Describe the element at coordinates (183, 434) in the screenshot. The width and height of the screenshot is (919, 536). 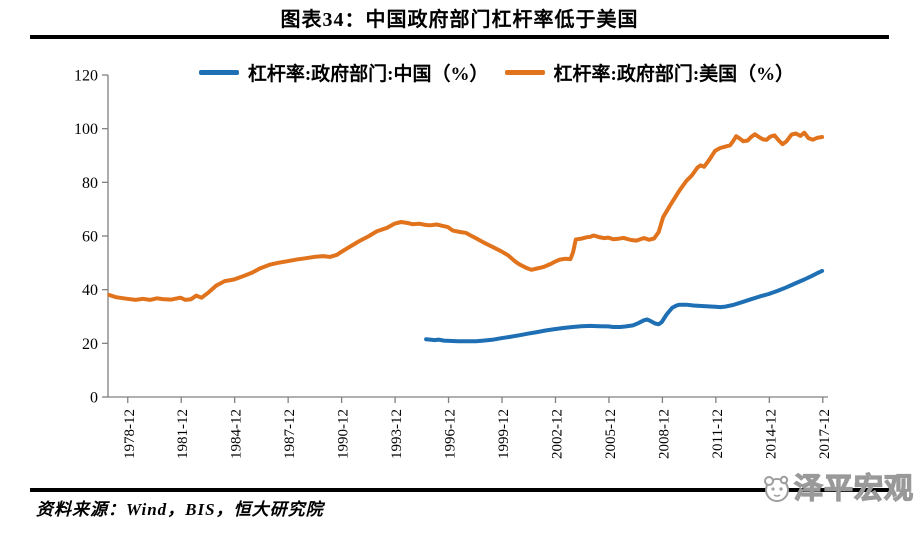
I see `x-tick-label: 1981-12` at that location.